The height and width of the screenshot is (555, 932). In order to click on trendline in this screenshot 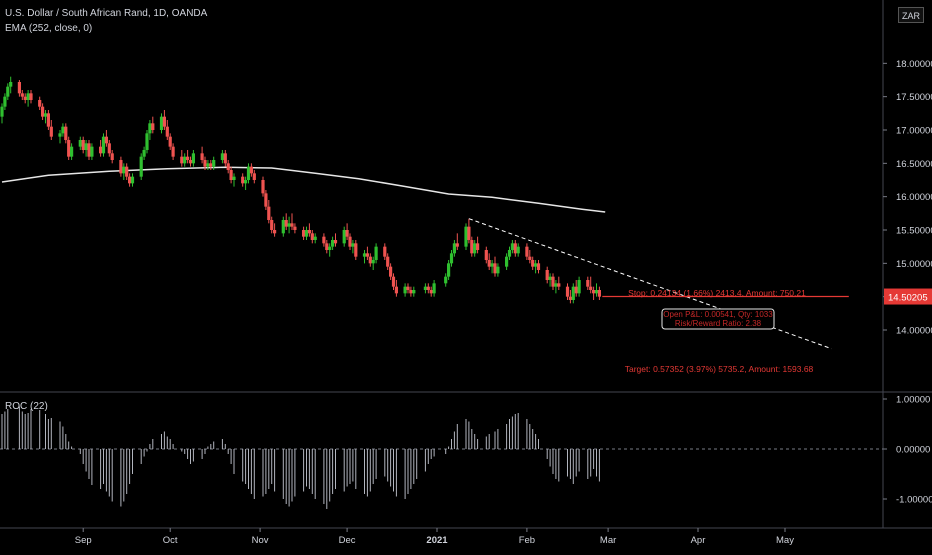, I will do `click(650, 284)`.